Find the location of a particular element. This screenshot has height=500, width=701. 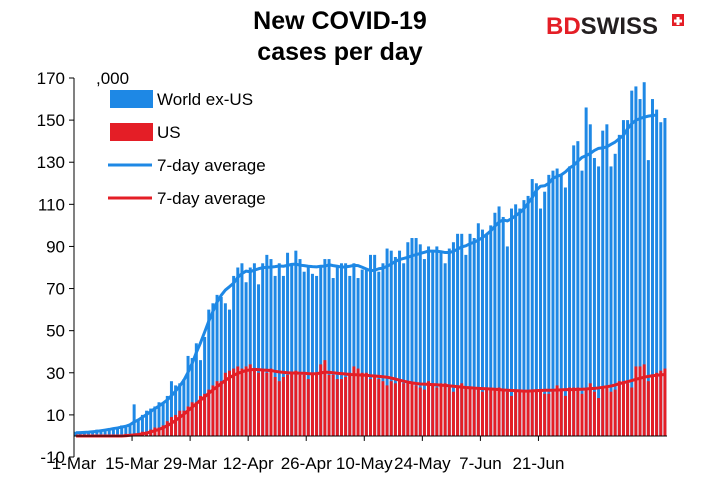

chart-title: New COVID-19 cases per day is located at coordinates (340, 37).